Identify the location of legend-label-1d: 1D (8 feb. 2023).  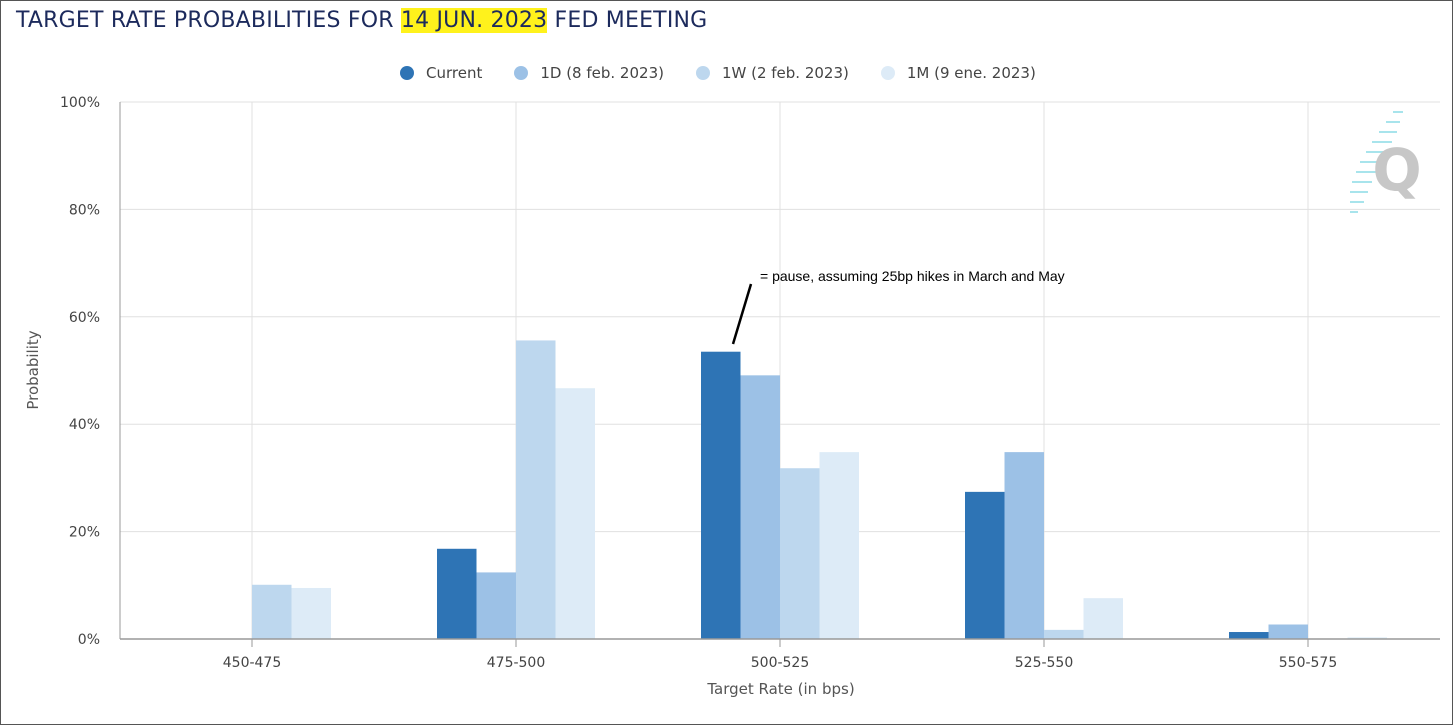
(602, 73).